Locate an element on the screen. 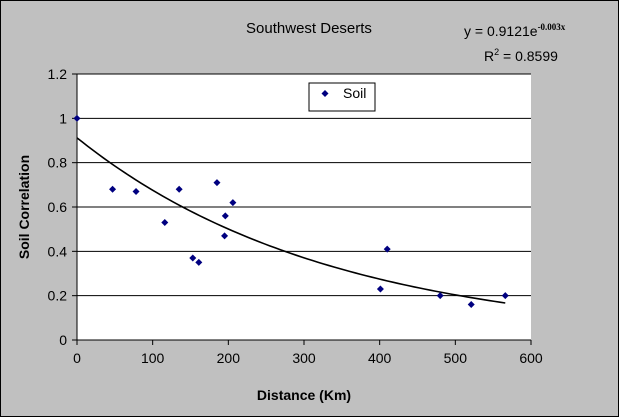 Image resolution: width=619 pixels, height=417 pixels. trendline-equation-exponent: -0.003x is located at coordinates (552, 27).